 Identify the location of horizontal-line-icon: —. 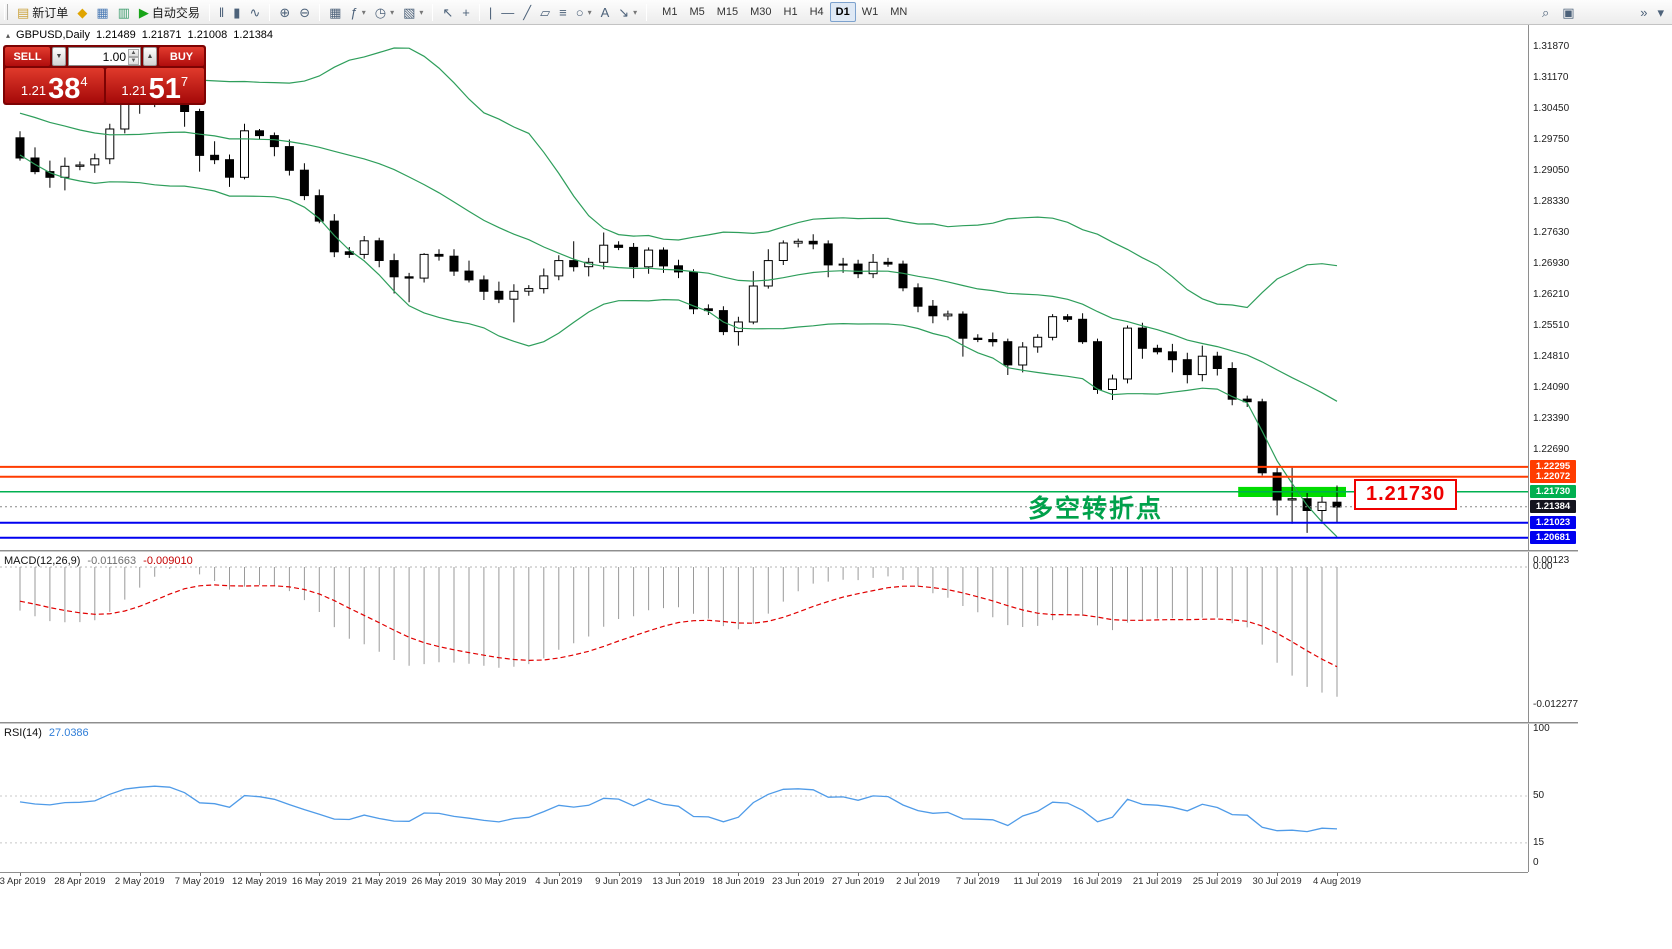
(508, 12).